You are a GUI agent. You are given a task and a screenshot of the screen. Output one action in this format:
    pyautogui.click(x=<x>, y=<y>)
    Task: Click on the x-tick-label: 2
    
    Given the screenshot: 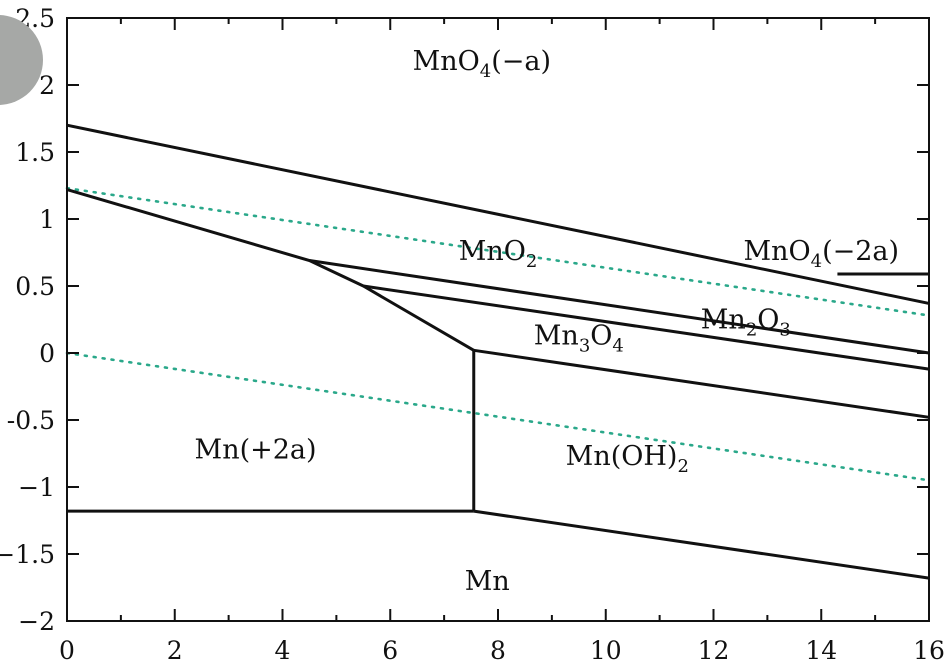 What is the action you would take?
    pyautogui.click(x=175, y=650)
    